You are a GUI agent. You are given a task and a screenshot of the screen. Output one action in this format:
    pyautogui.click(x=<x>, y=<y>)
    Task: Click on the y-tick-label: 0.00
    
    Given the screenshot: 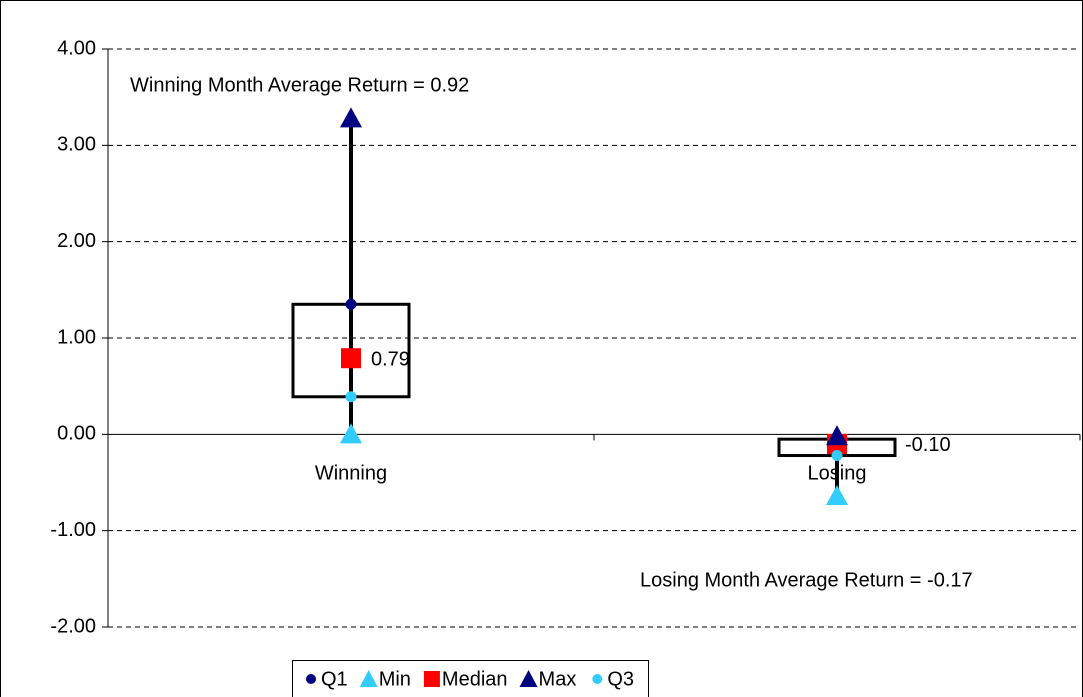 What is the action you would take?
    pyautogui.click(x=76, y=434)
    